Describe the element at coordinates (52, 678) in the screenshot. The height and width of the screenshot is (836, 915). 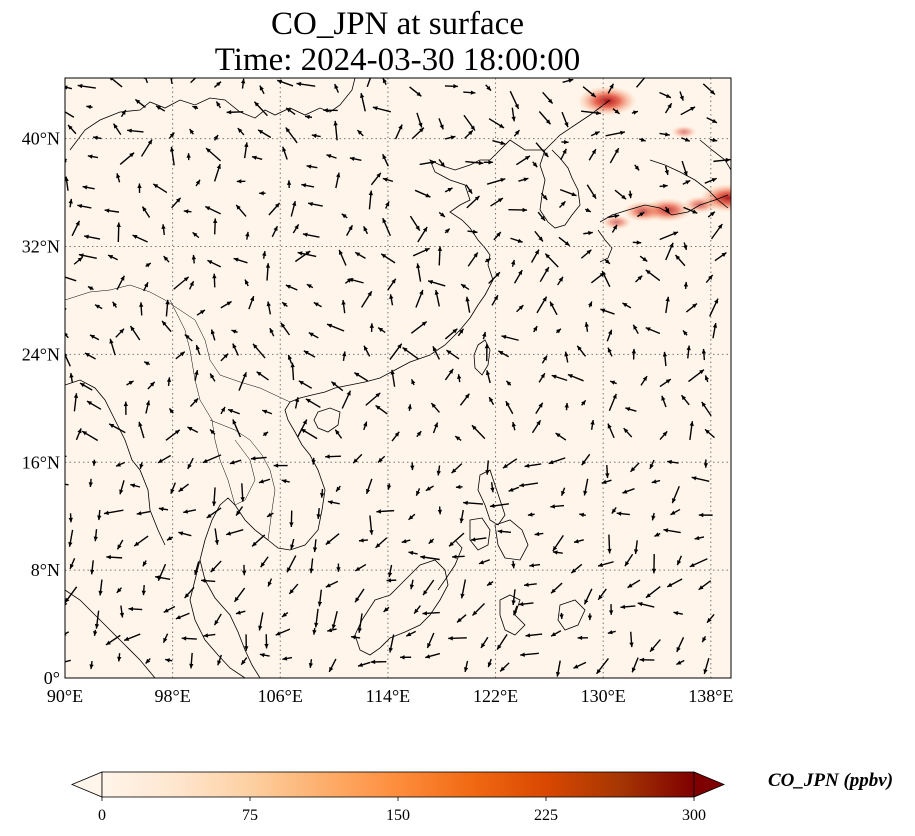
I see `lat-tick-label: 0°` at that location.